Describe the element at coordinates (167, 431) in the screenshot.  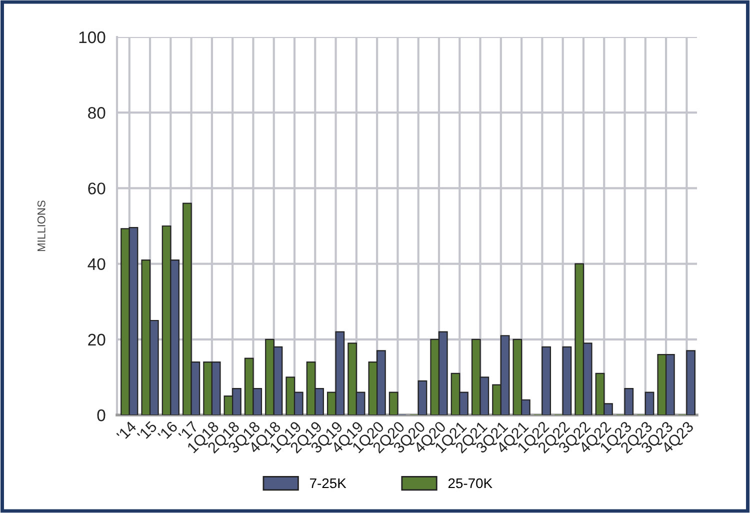
I see `x-tick-label: '16` at that location.